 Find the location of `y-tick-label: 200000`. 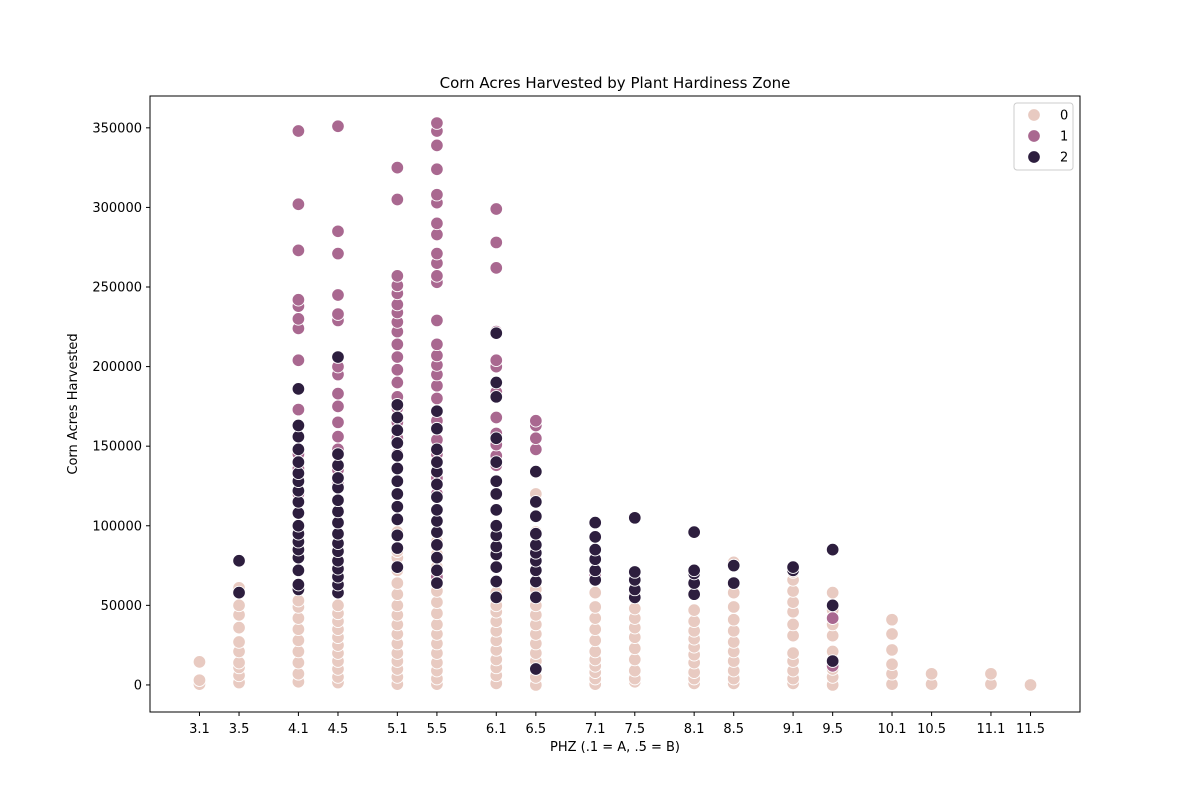

y-tick-label: 200000 is located at coordinates (117, 367).